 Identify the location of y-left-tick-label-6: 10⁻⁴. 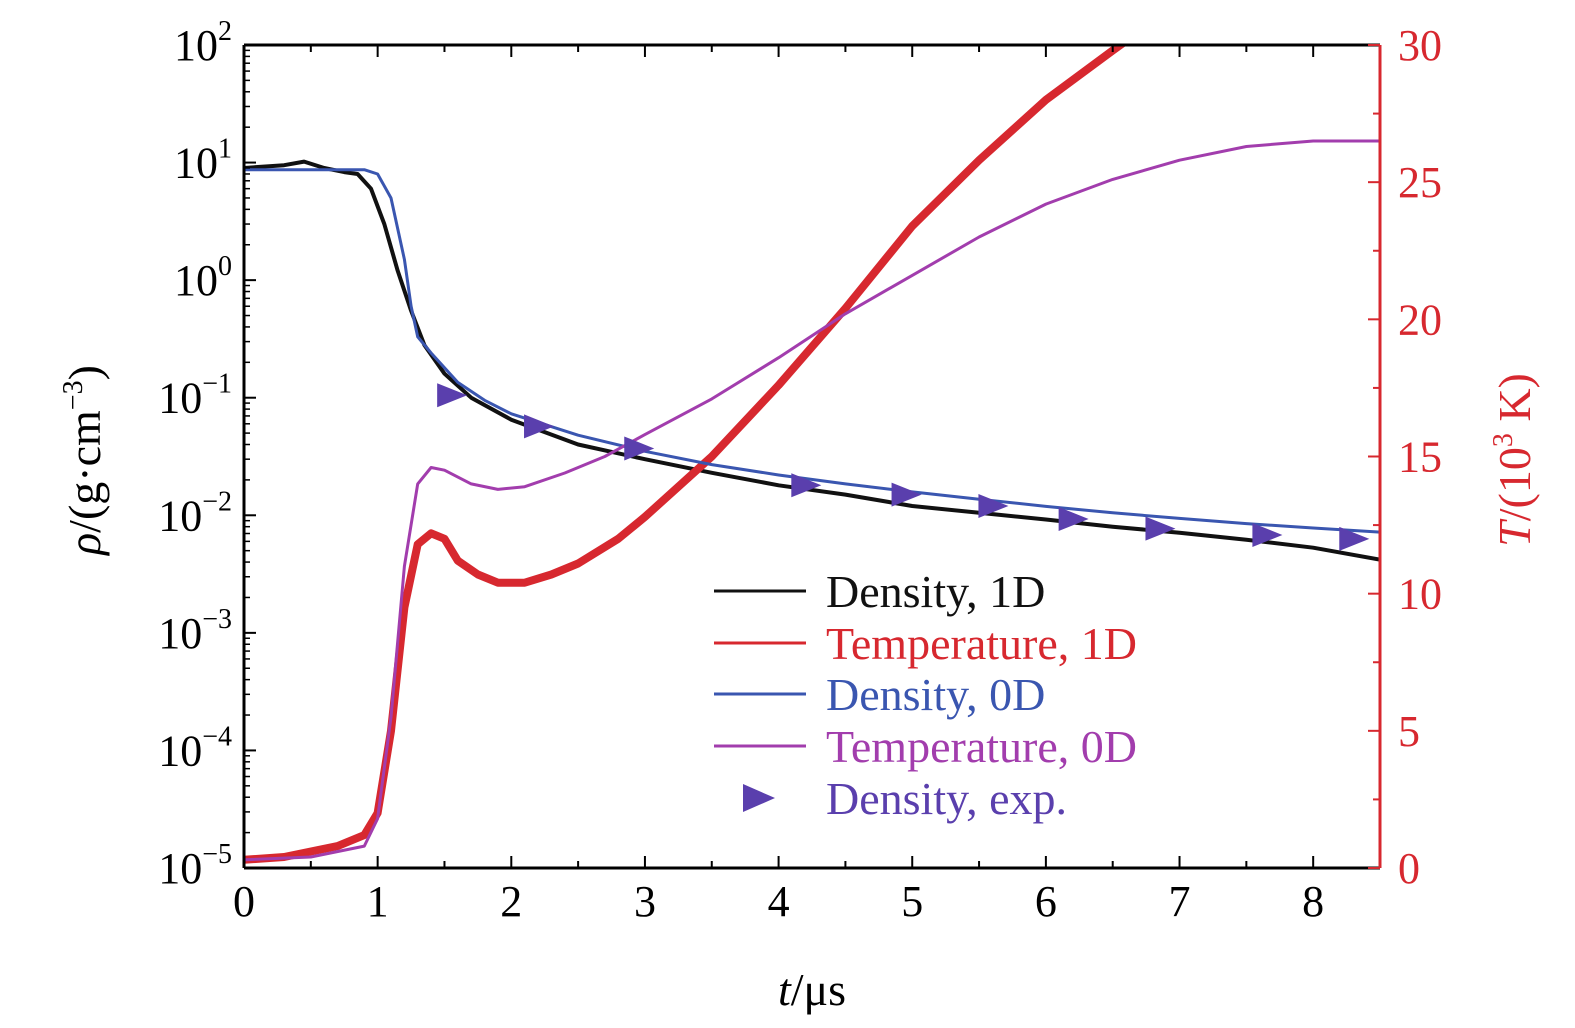
(195, 748).